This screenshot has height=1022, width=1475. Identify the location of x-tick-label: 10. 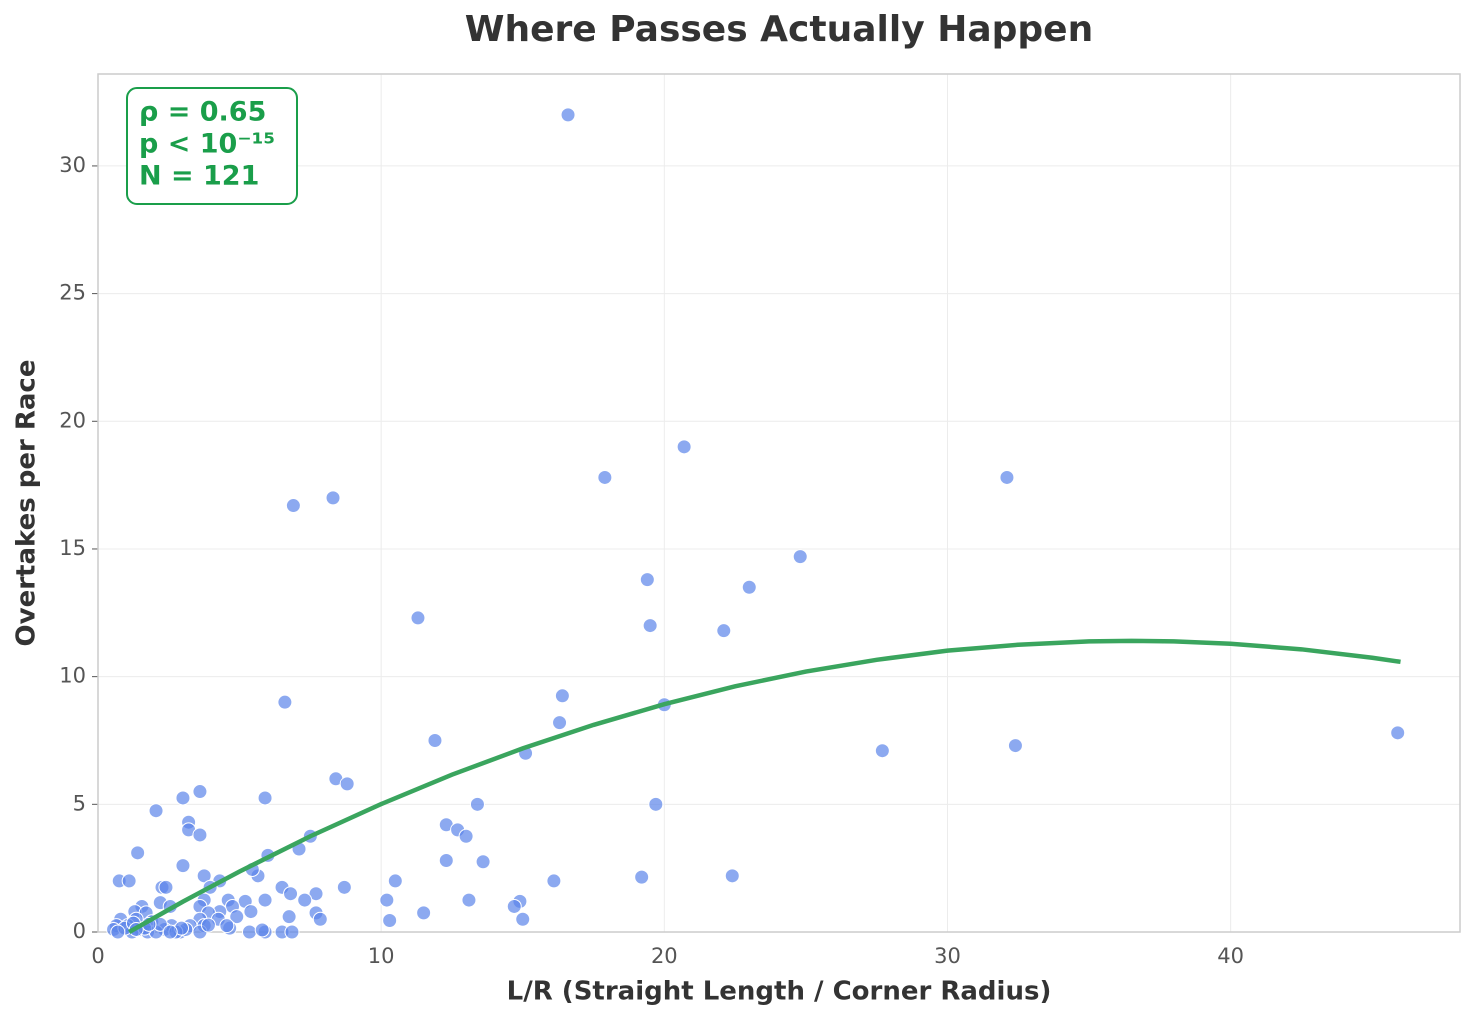
(381, 956).